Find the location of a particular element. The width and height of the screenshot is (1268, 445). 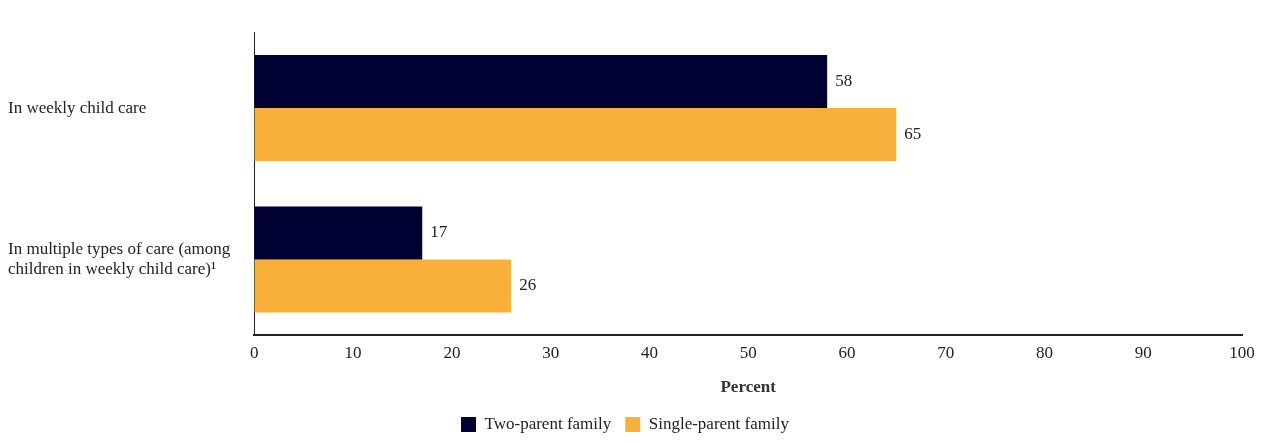

y-tick-label: In weekly child care is located at coordinates (77, 107).